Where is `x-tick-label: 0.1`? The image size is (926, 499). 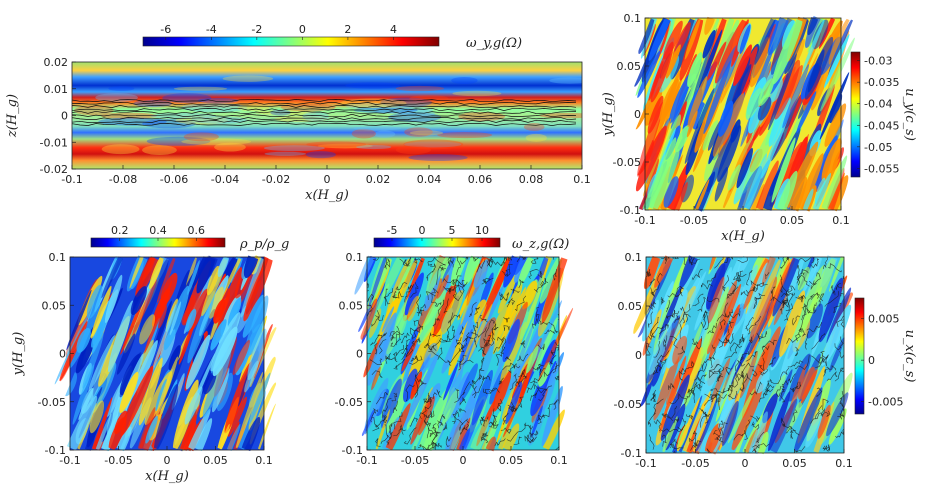
x-tick-label: 0.1 is located at coordinates (559, 460).